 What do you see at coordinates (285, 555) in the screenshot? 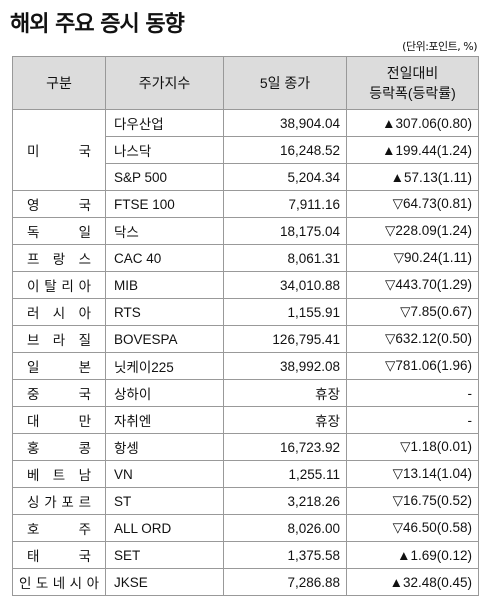
I see `close-cell: 1,375.58` at bounding box center [285, 555].